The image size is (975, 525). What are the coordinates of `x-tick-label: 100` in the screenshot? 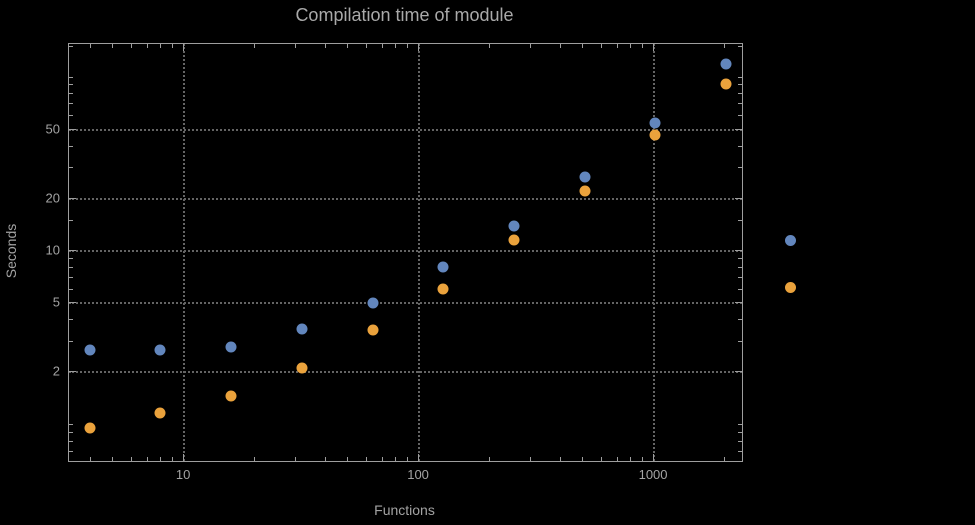 It's located at (418, 474).